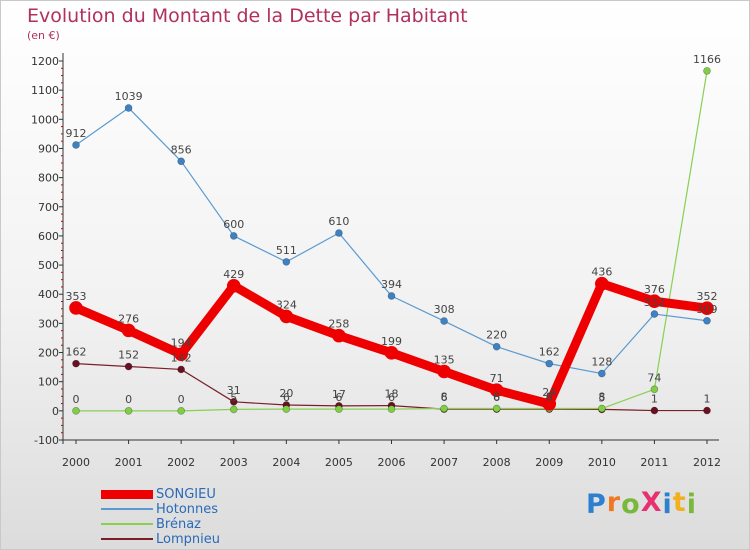 This screenshot has width=750, height=550. I want to click on data-label-songieu: 194, so click(181, 342).